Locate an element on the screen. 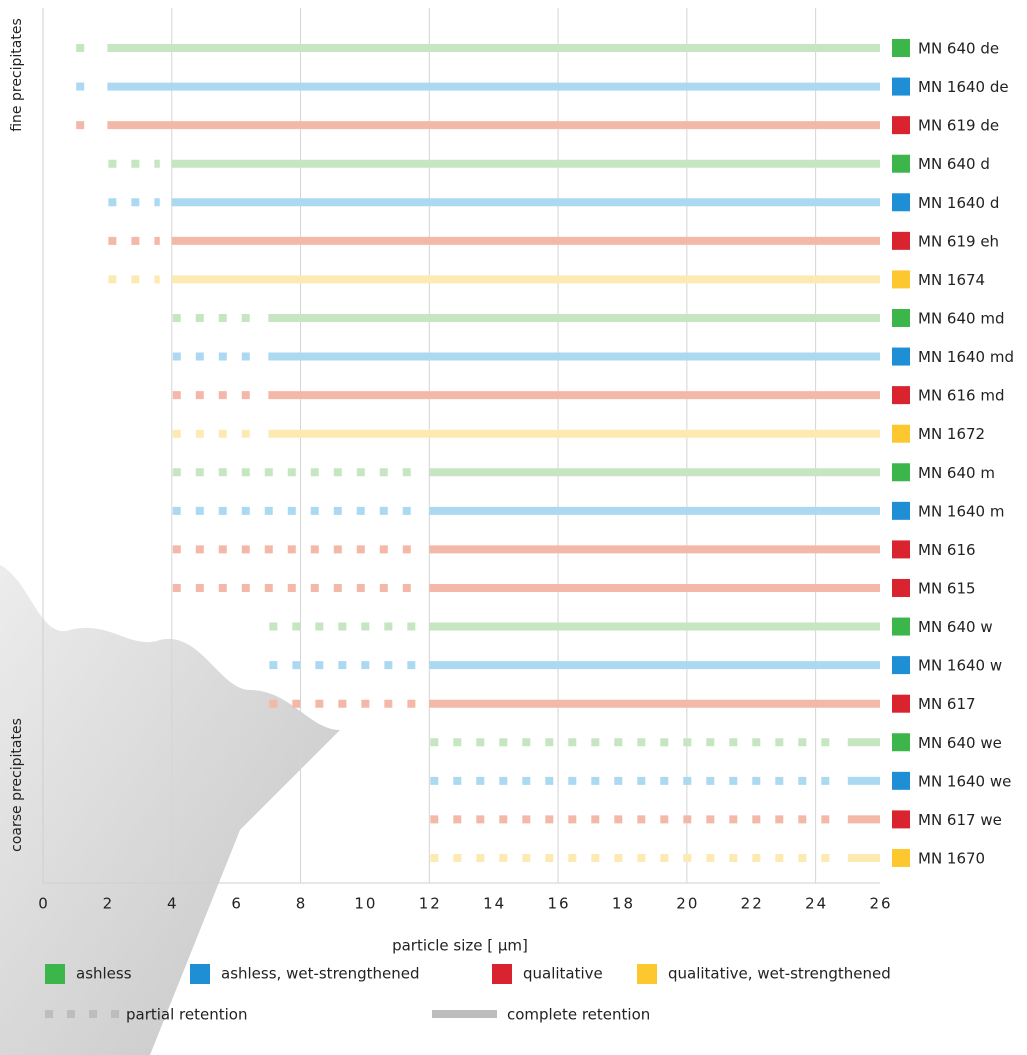 The width and height of the screenshot is (1027, 1055). row-label: MN 1640 d is located at coordinates (958, 203).